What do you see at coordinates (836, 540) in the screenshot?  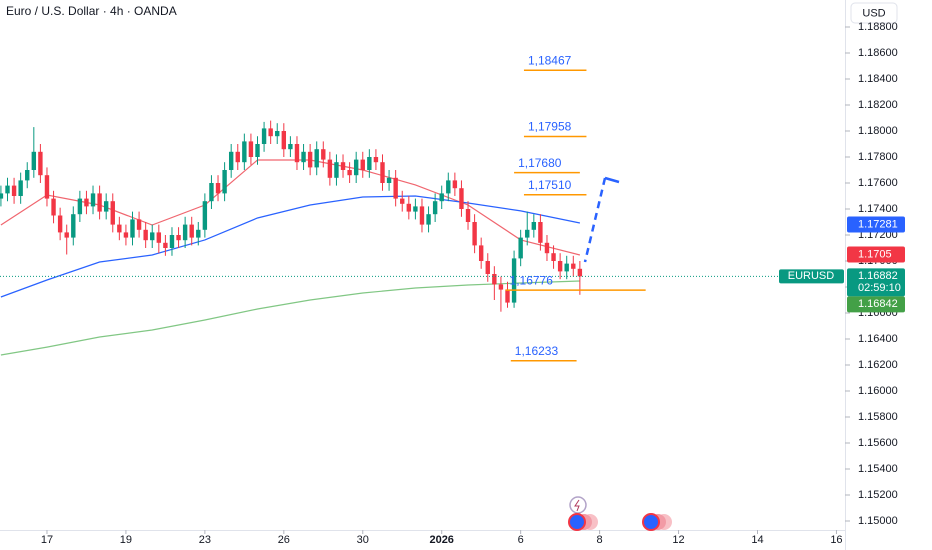 I see `x-tick-label: 16` at bounding box center [836, 540].